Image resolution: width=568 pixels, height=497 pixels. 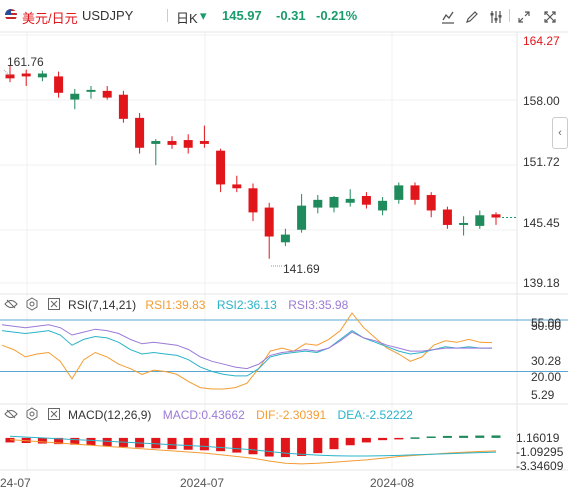 I want to click on draw-icon, so click(x=472, y=17).